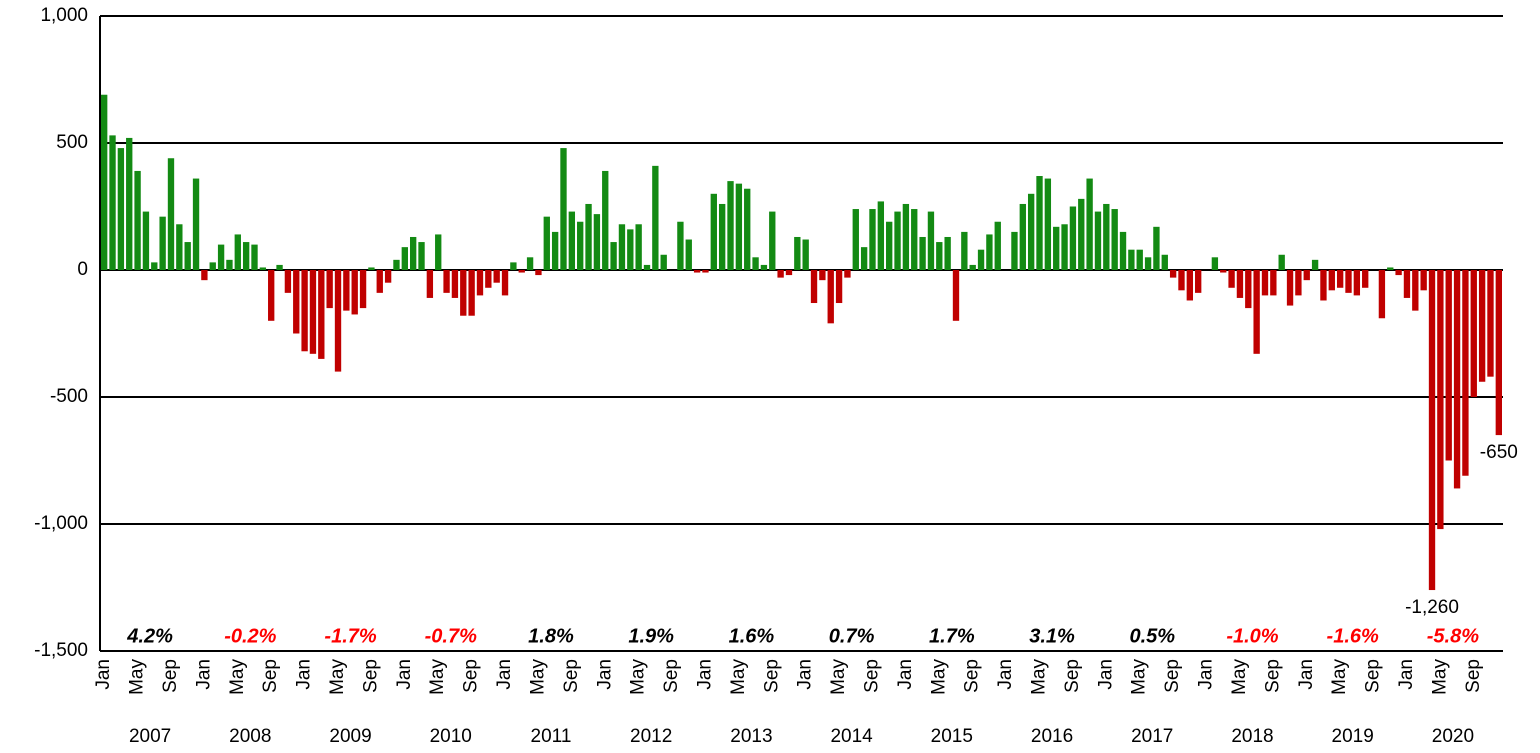 The image size is (1540, 753). I want to click on annotation: -5.8%, so click(1453, 636).